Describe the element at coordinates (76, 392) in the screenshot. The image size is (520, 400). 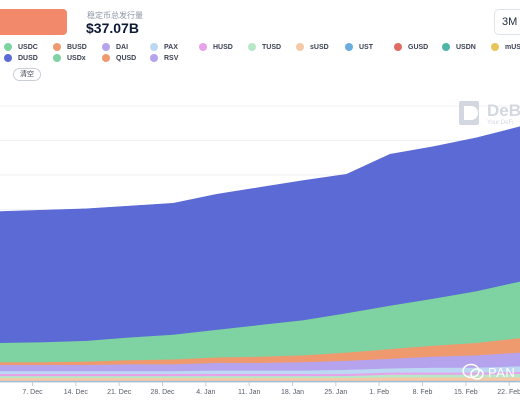
I see `x-tick-label: 14. Dec` at that location.